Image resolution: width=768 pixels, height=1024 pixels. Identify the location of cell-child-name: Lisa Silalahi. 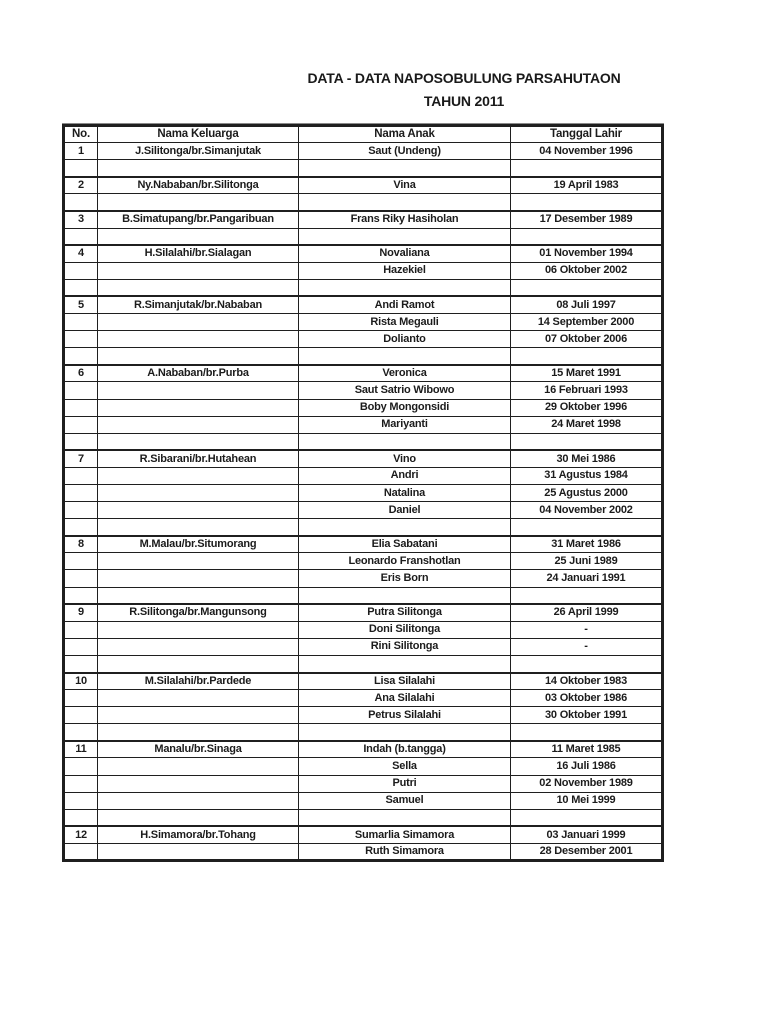
(404, 681).